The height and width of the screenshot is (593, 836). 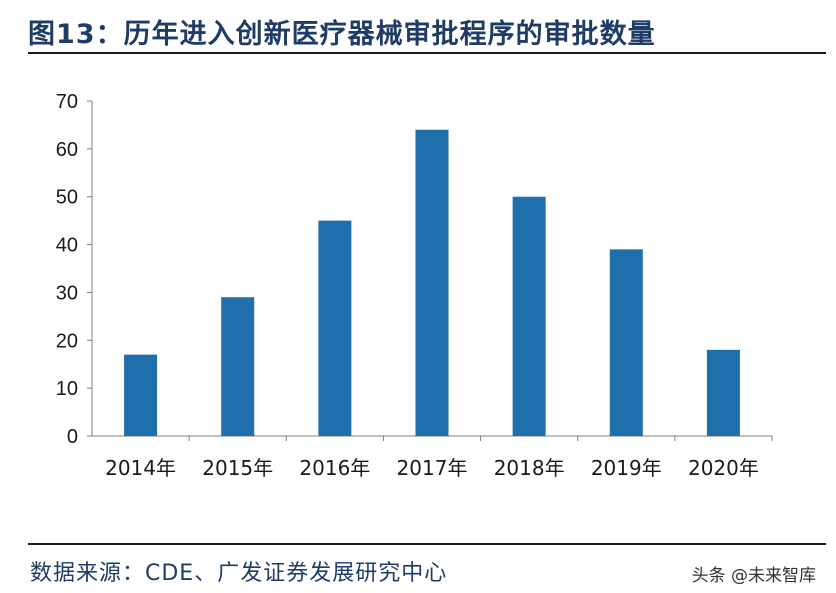 I want to click on y-tick-label: 30, so click(x=67, y=293).